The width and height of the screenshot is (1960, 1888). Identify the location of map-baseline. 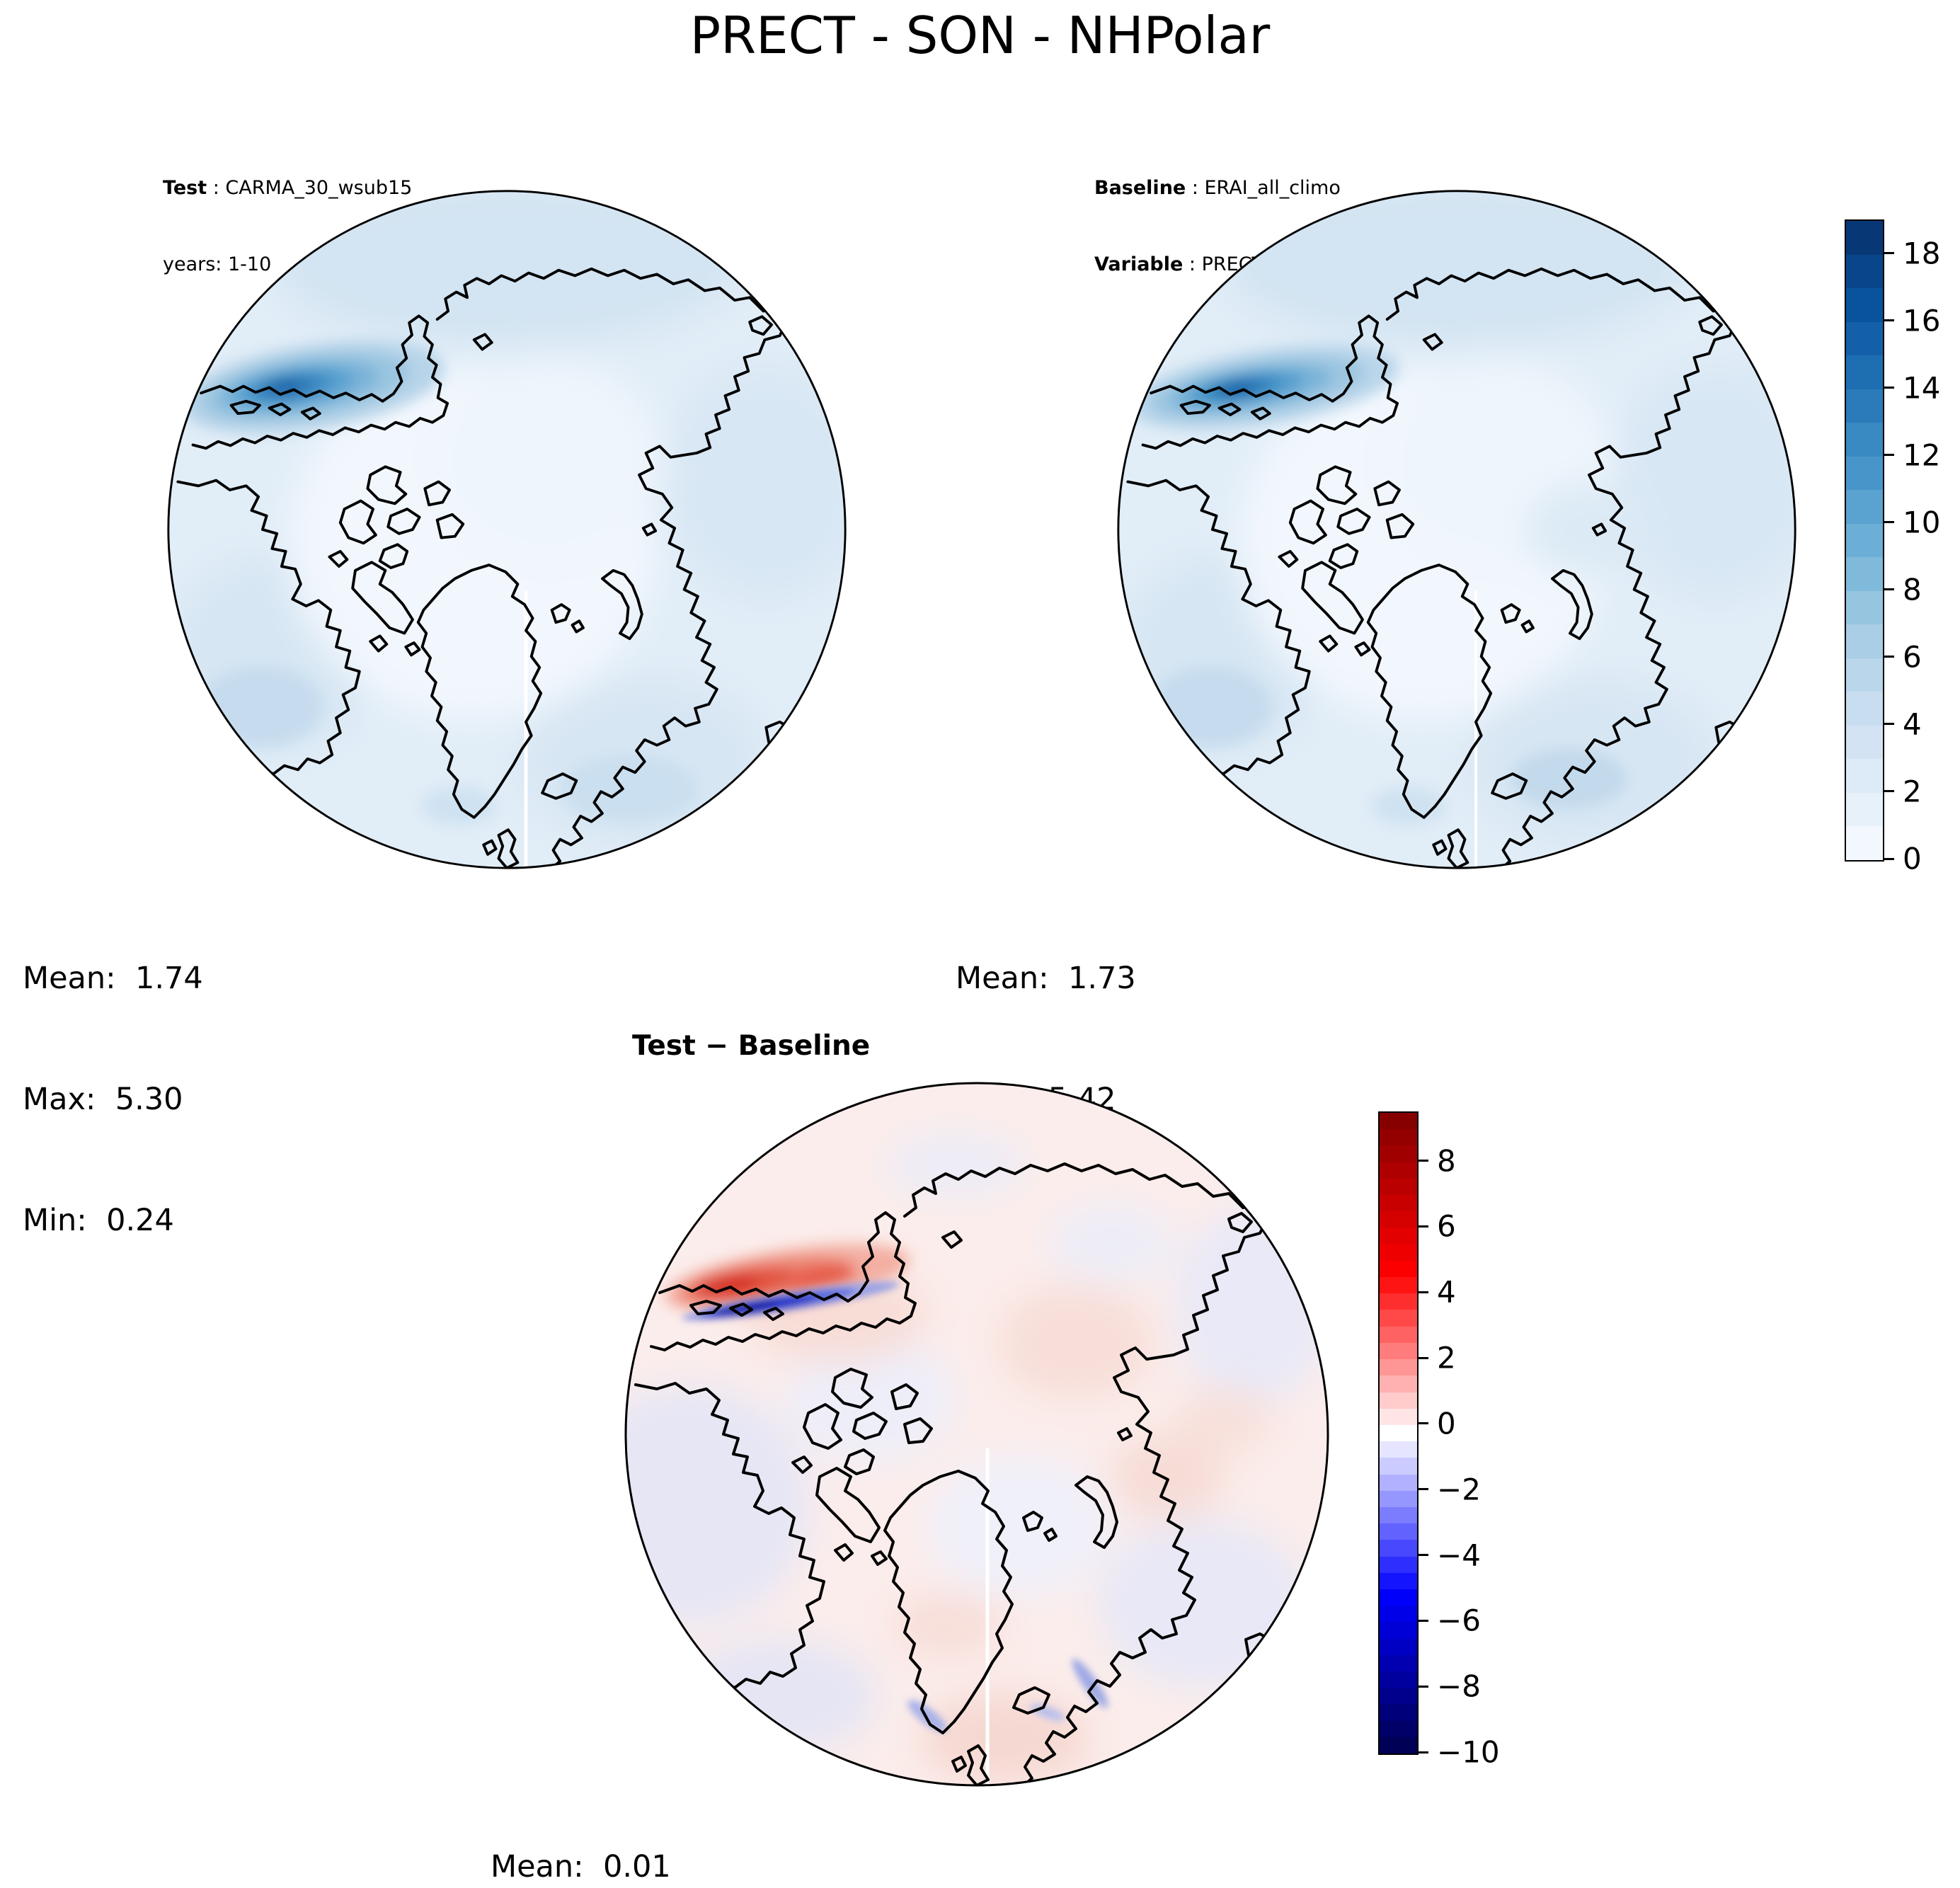
(1456, 530).